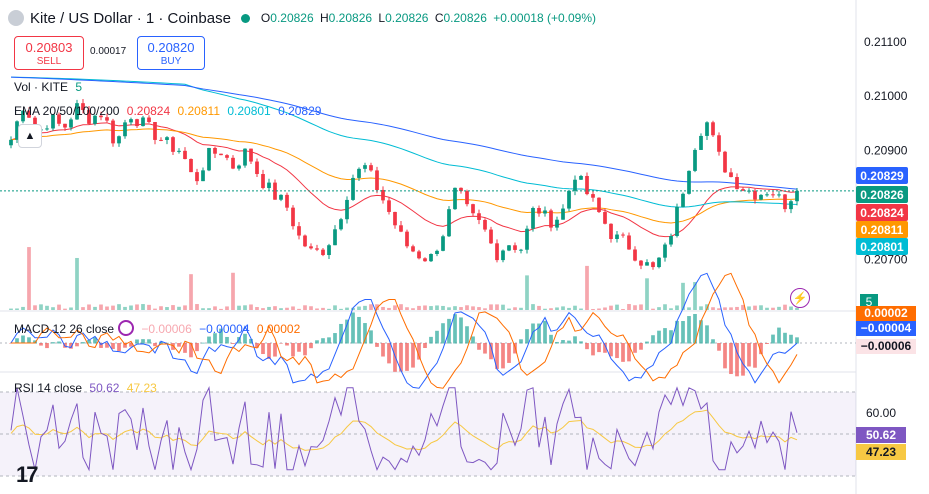 This screenshot has width=929, height=494. What do you see at coordinates (48, 87) in the screenshot?
I see `volume-legend: Vol · KITE 5` at bounding box center [48, 87].